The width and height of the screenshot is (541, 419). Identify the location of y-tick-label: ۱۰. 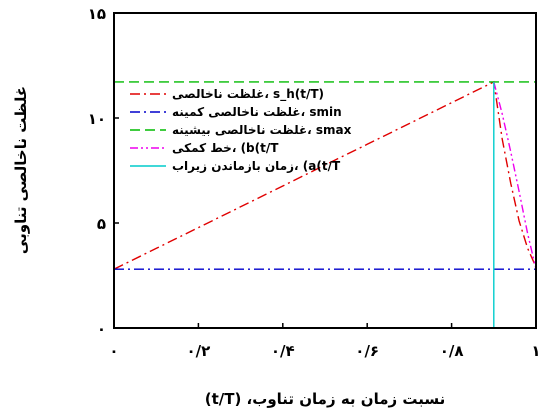
(97, 119).